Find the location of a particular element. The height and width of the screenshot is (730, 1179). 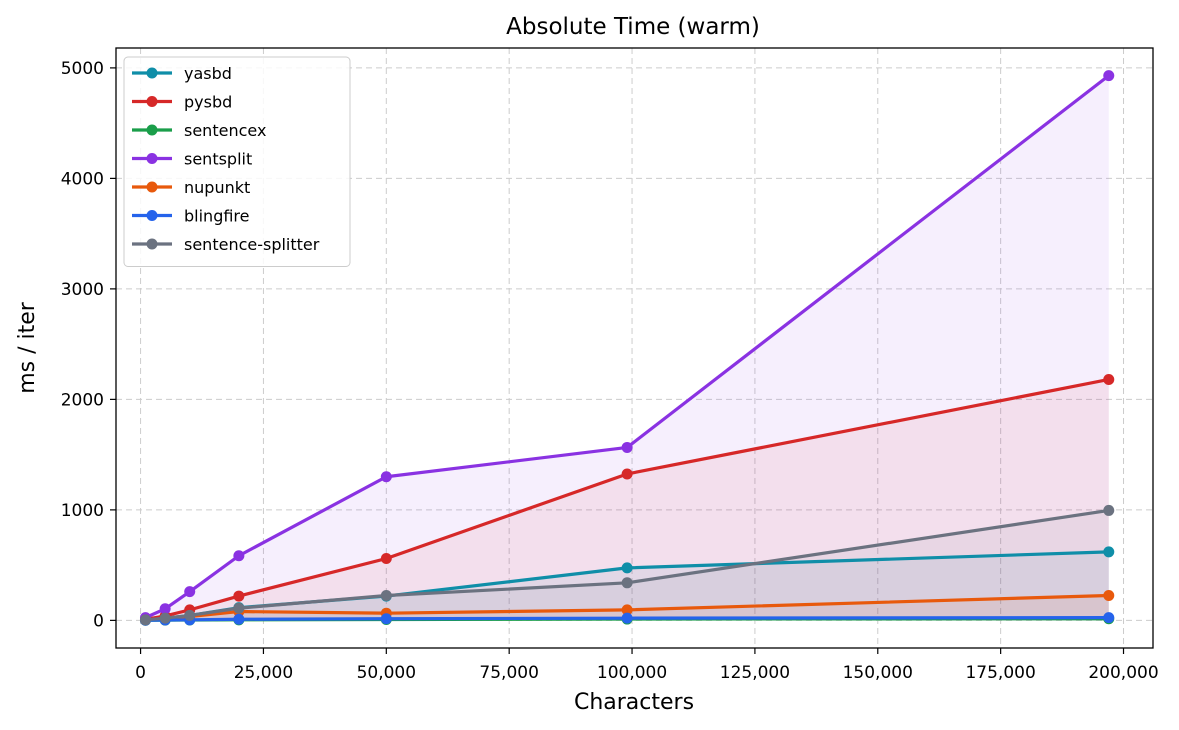

legend-label: nupunkt is located at coordinates (217, 187).